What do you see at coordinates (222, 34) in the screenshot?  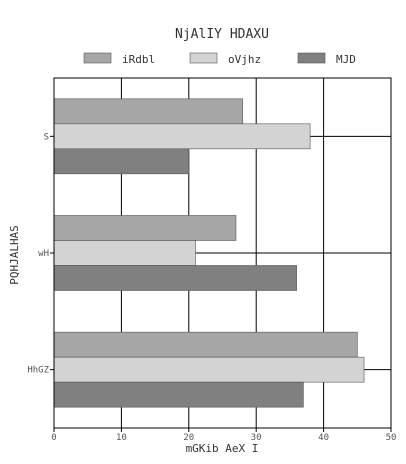 I see `chart-title: NjAlIY HDAXU` at bounding box center [222, 34].